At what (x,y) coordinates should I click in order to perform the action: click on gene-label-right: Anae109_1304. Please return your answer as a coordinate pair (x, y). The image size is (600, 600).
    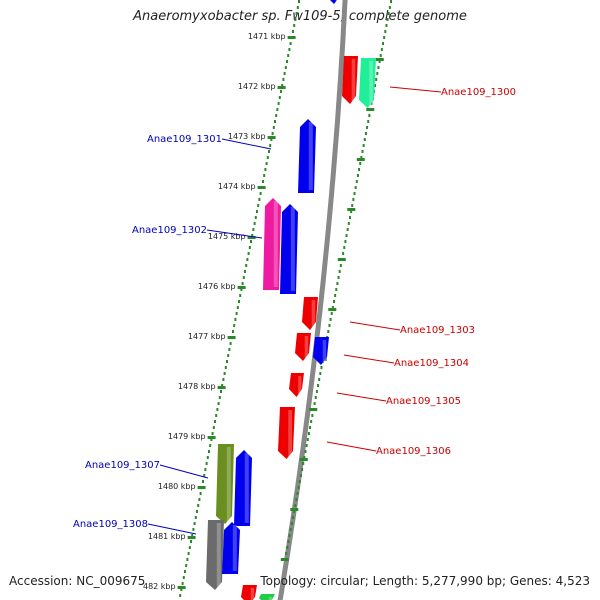
    Looking at the image, I should click on (431, 363).